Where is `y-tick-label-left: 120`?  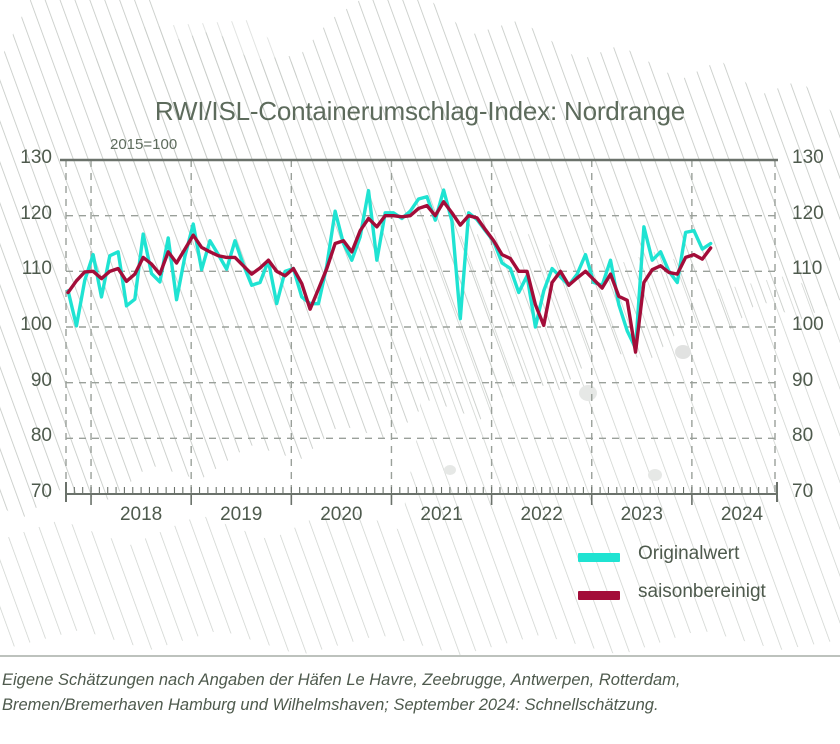
y-tick-label-left: 120 is located at coordinates (36, 213).